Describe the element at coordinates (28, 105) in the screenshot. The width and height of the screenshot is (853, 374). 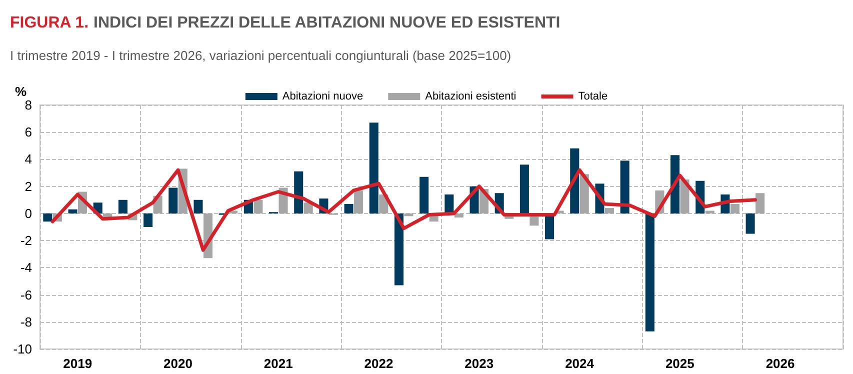
I see `y-tick-label: 8` at that location.